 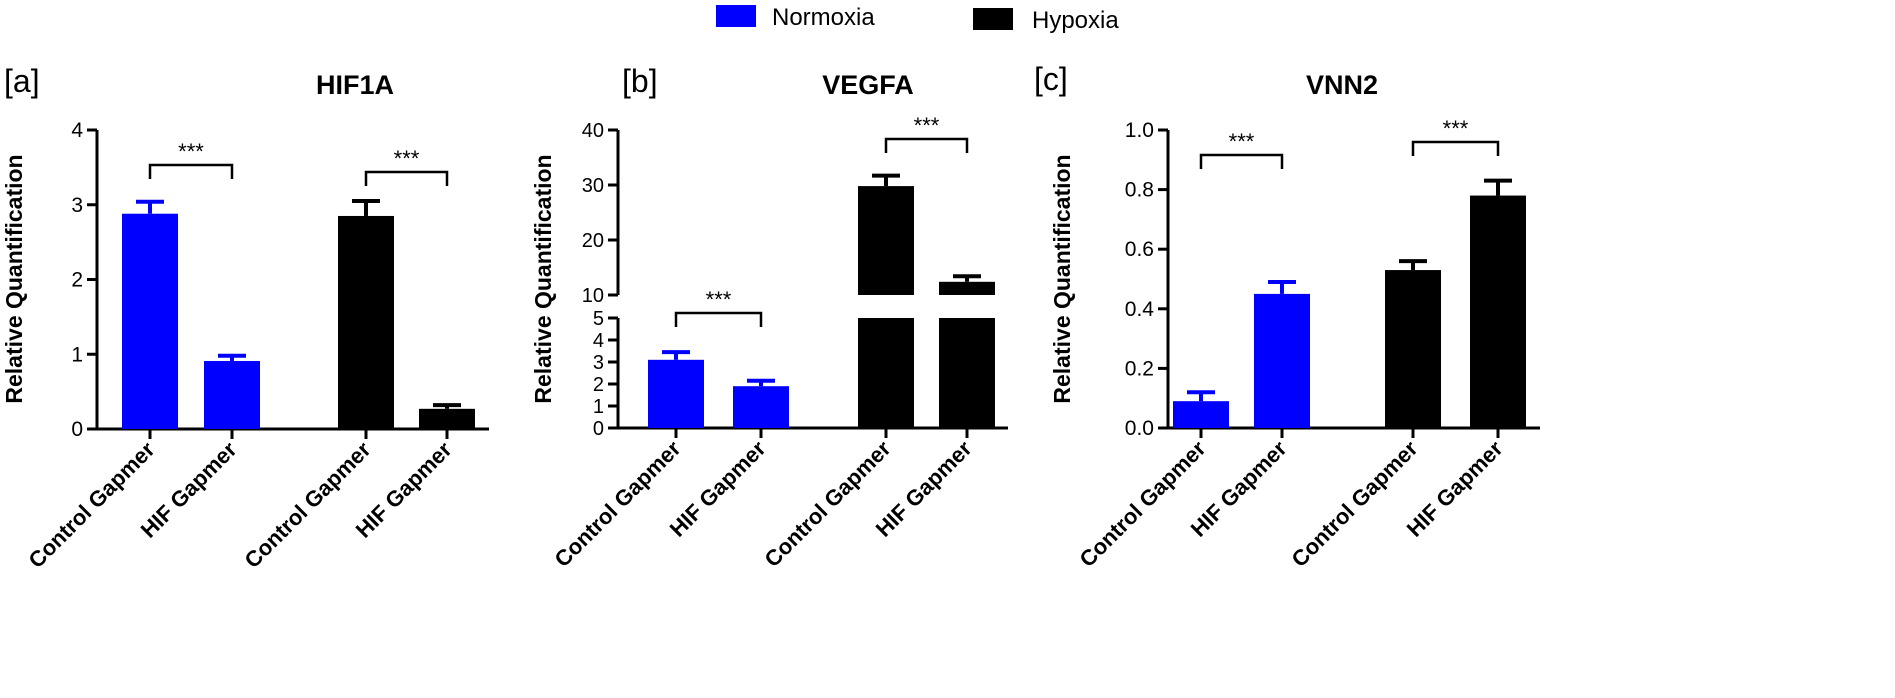 What do you see at coordinates (640, 81) in the screenshot?
I see `panel-label: [b]` at bounding box center [640, 81].